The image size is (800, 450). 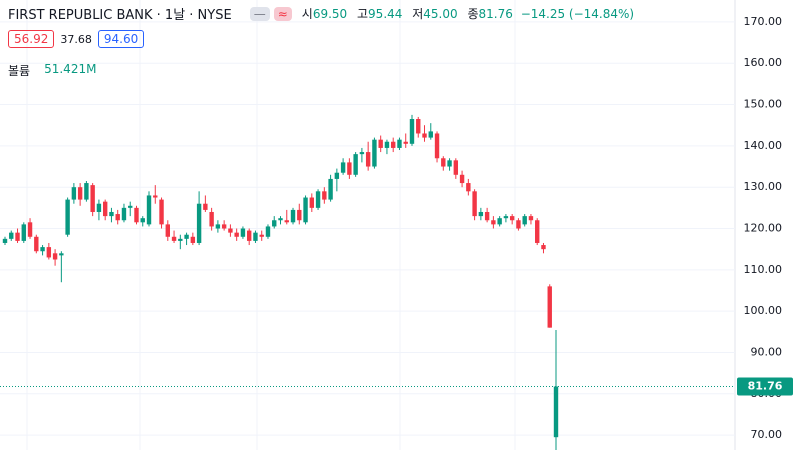 What do you see at coordinates (418, 14) in the screenshot?
I see `label: 저` at bounding box center [418, 14].